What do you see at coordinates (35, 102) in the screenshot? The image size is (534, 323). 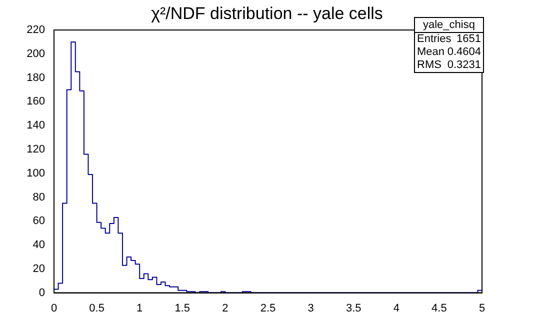 I see `y-tick-label: 160` at bounding box center [35, 102].